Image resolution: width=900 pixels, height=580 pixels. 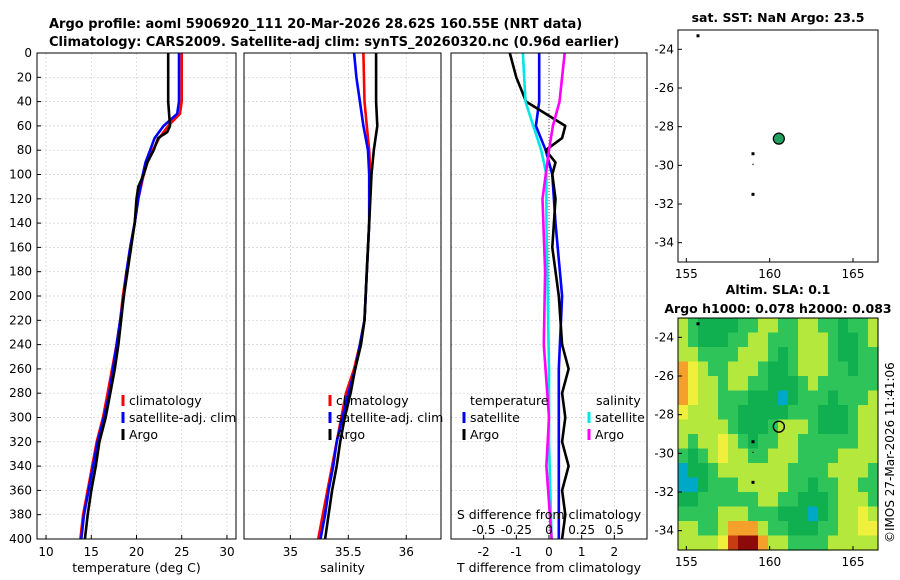 What do you see at coordinates (618, 400) in the screenshot?
I see `legend-group-title: salinity` at bounding box center [618, 400].